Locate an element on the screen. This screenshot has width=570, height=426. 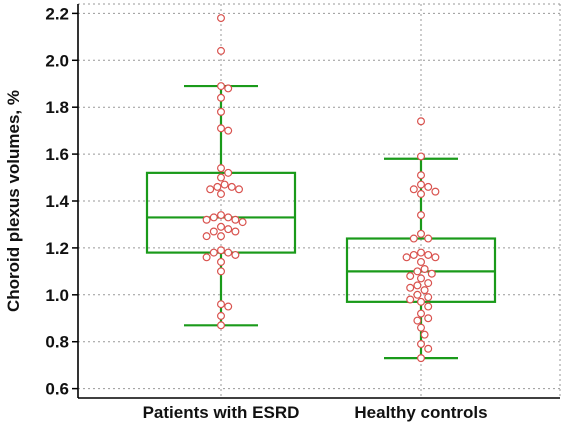
y-tick-label: 1.4 is located at coordinates (57, 201).